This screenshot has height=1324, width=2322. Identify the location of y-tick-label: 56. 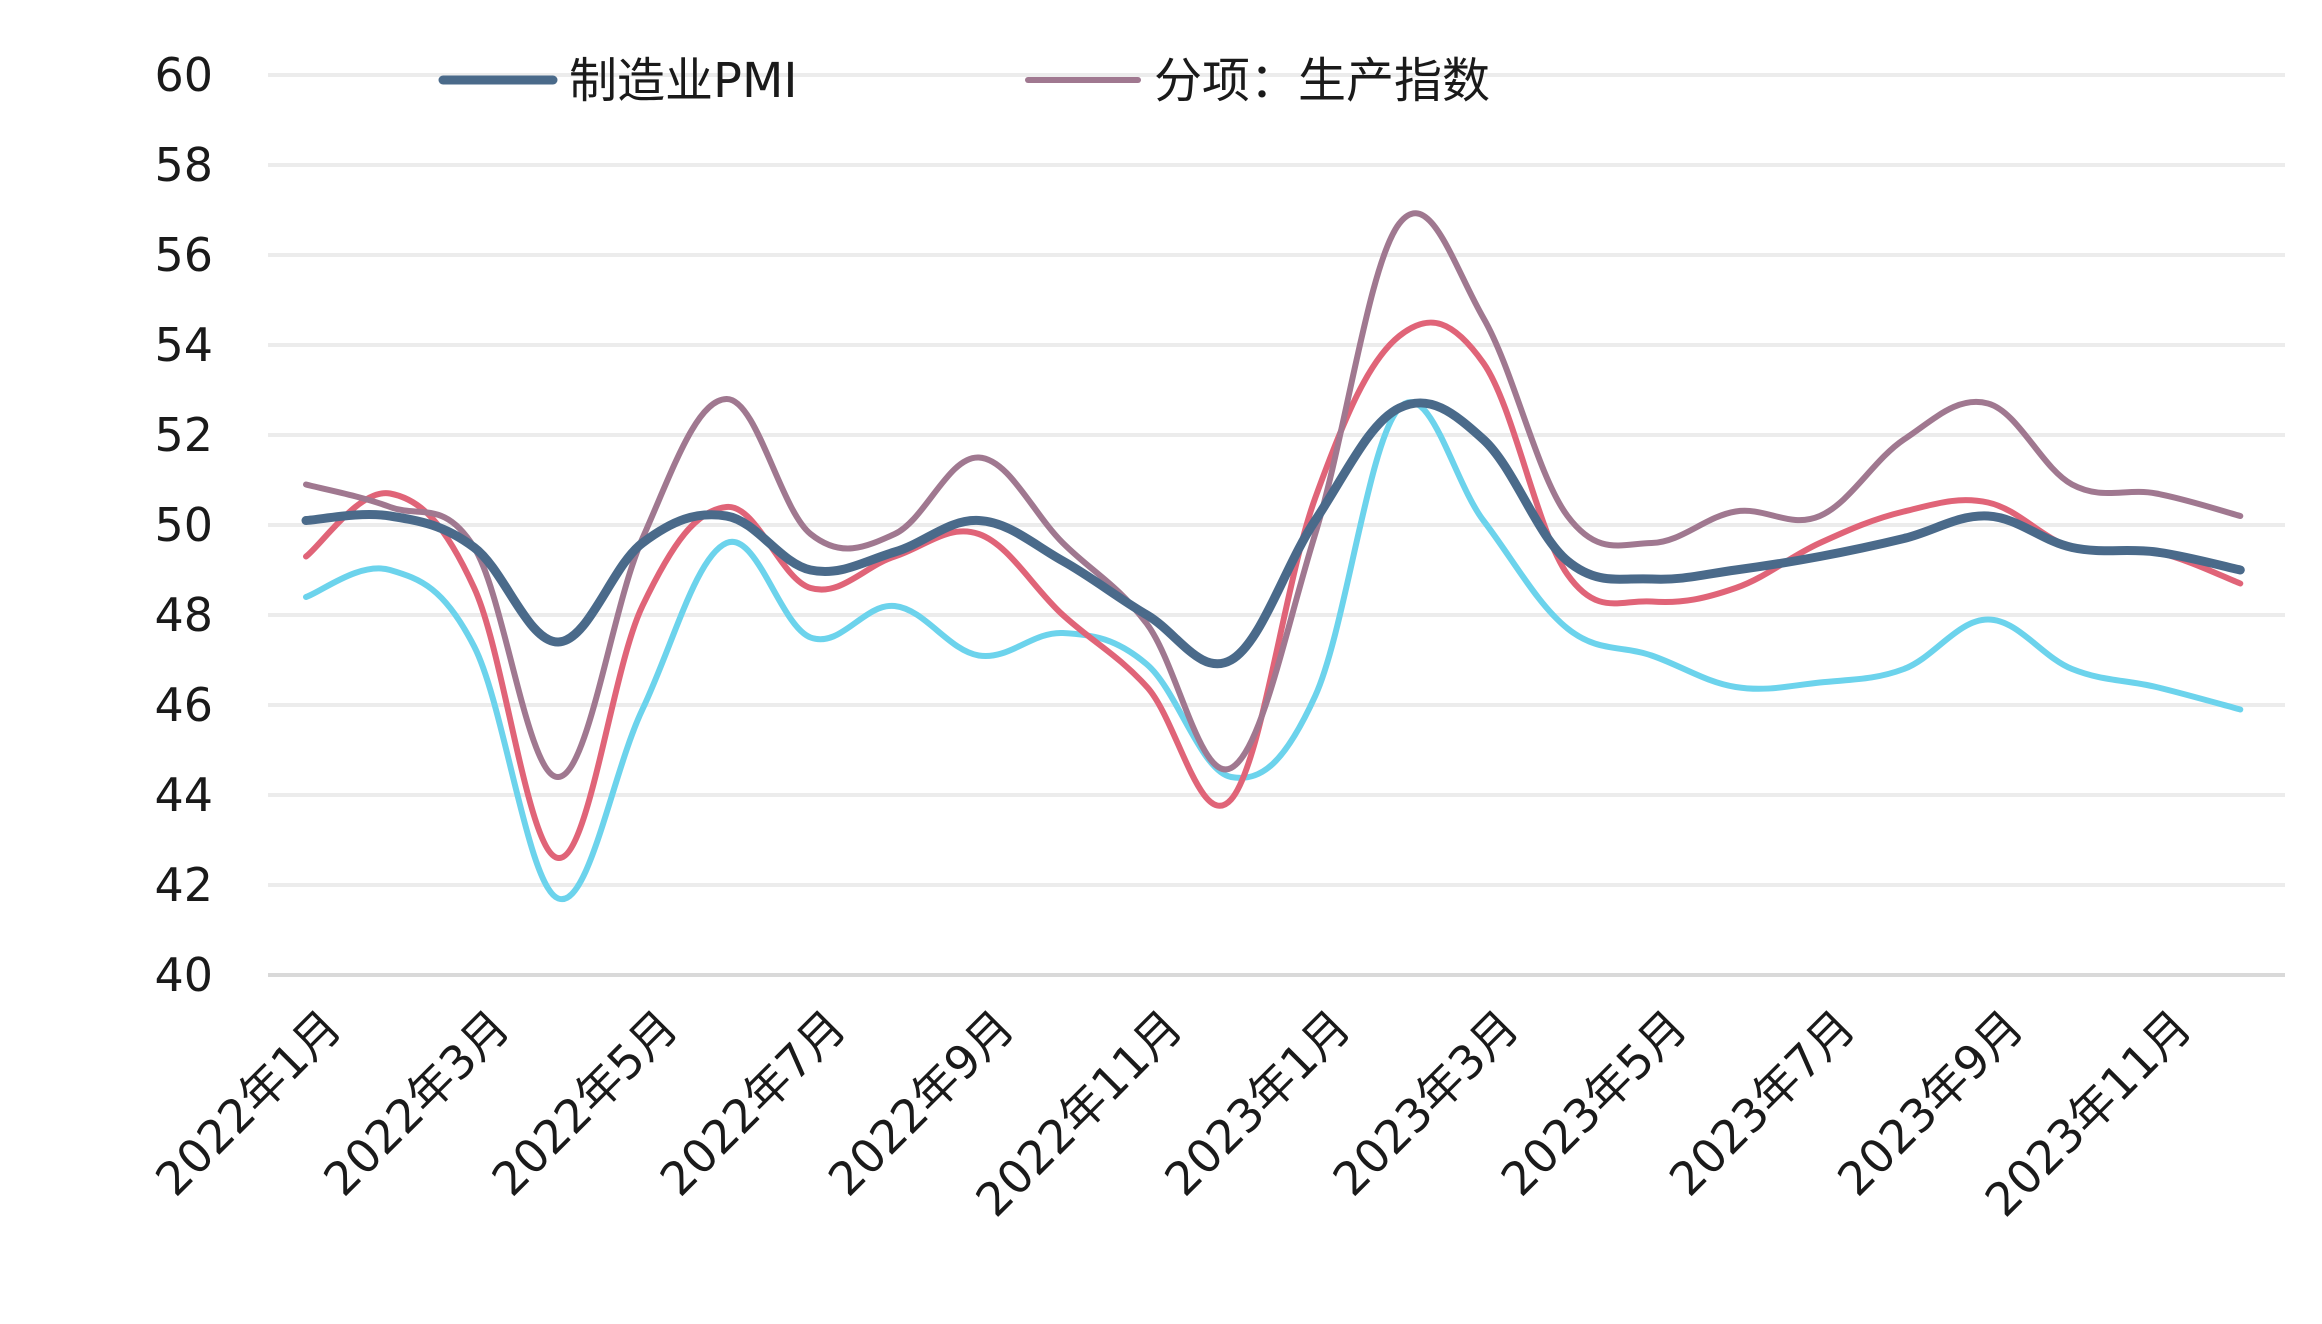
(183, 255).